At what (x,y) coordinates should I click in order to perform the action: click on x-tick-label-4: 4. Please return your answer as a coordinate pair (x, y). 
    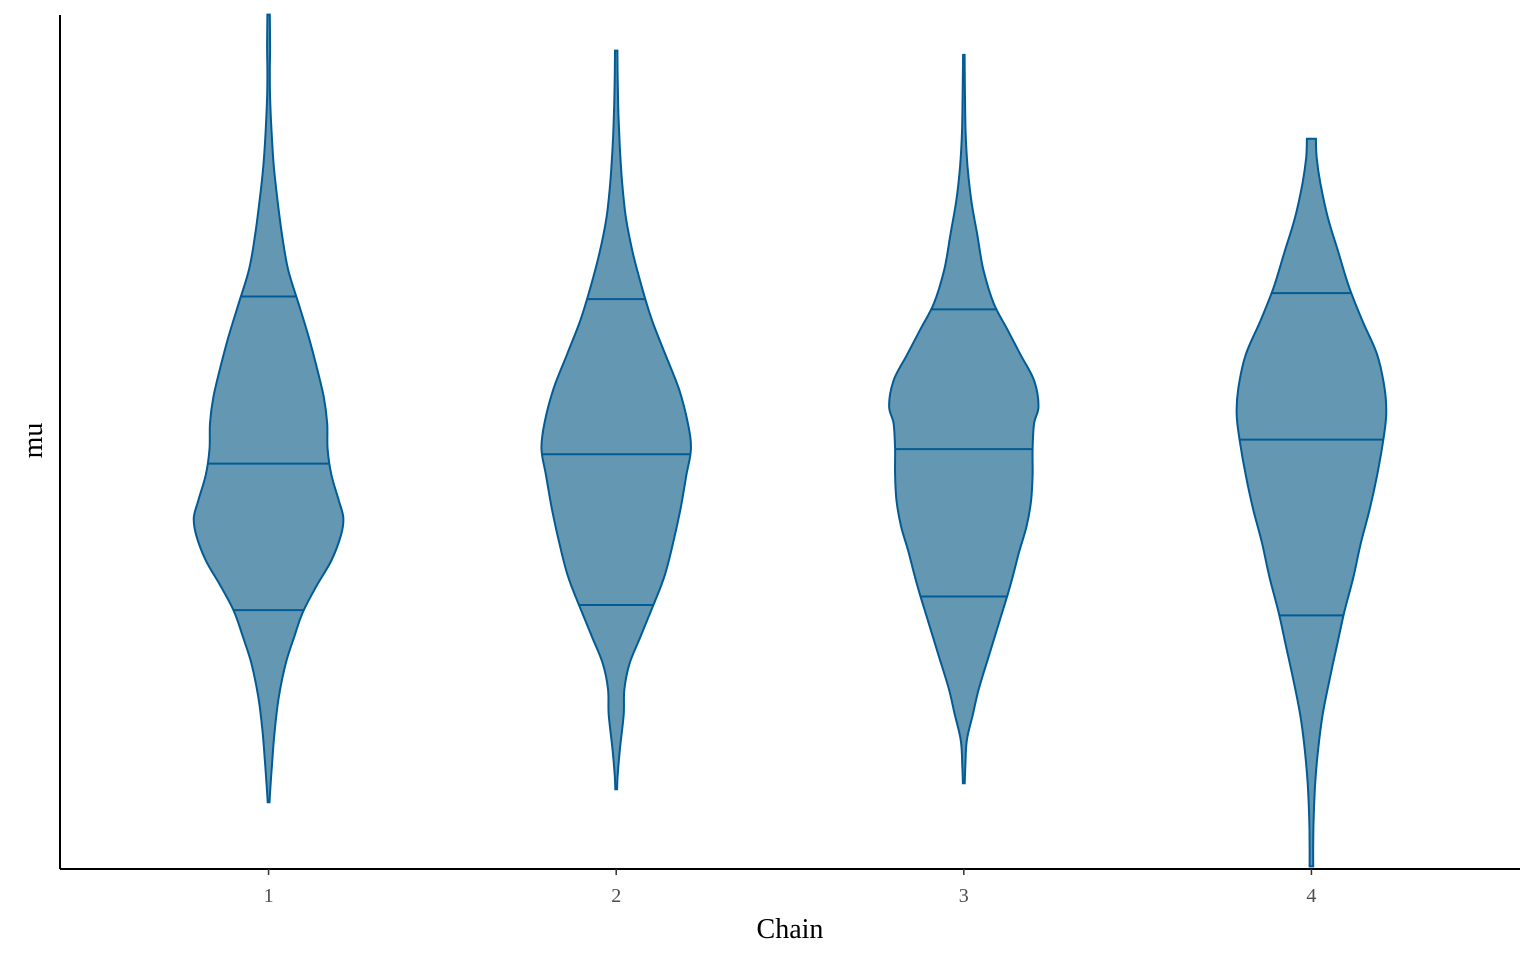
    Looking at the image, I should click on (1311, 896).